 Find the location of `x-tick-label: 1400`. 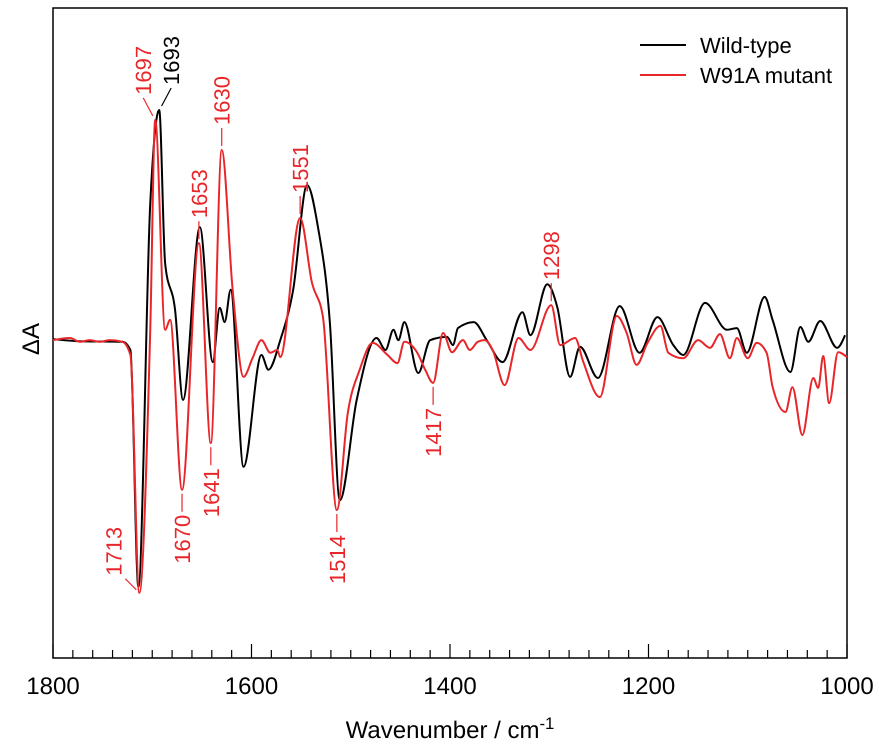

x-tick-label: 1400 is located at coordinates (450, 686).